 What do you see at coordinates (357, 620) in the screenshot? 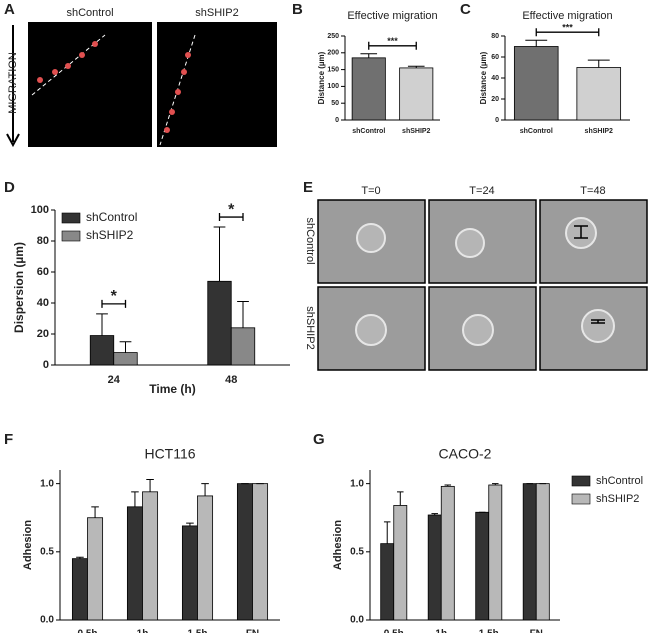
I see `y-tick-label: 0.0` at bounding box center [357, 620].